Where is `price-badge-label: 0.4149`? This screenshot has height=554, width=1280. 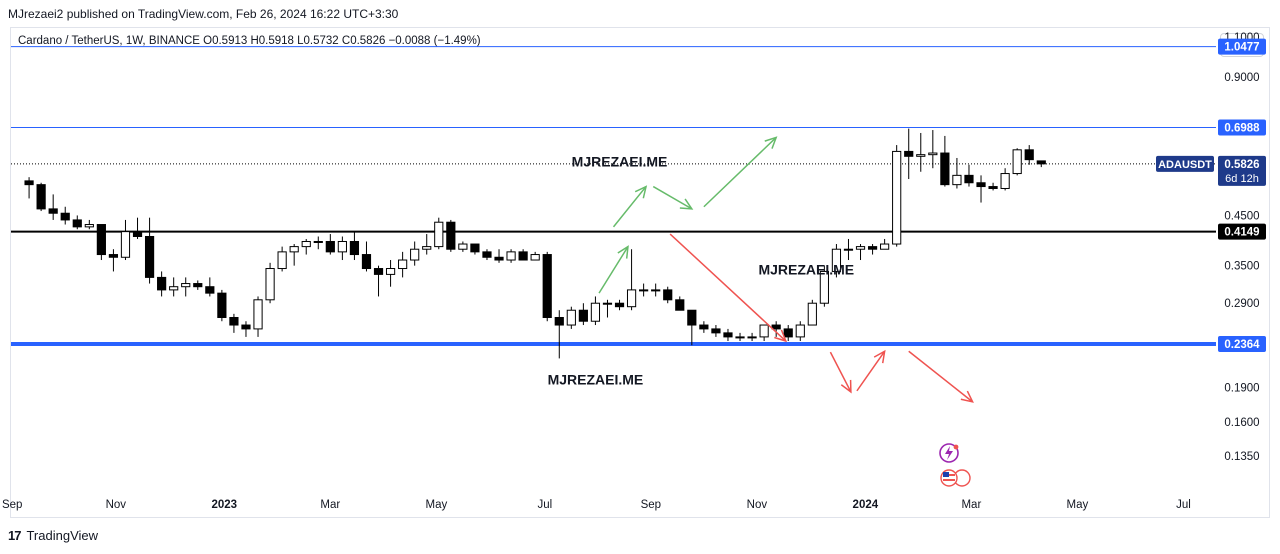 price-badge-label: 0.4149 is located at coordinates (1241, 233).